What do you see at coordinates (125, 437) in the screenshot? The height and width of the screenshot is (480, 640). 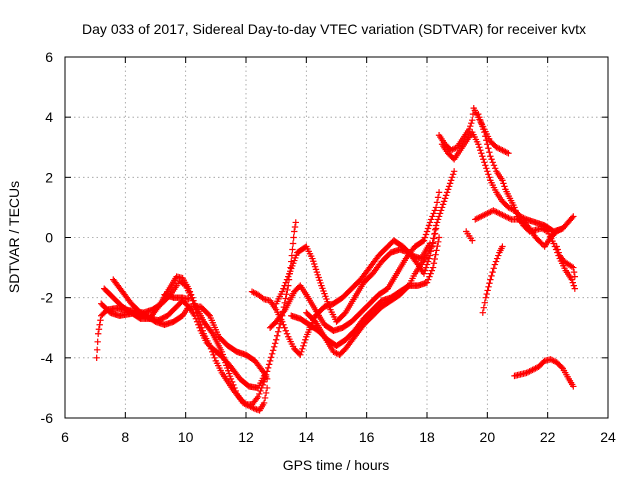 I see `x-tick-label: 8` at bounding box center [125, 437].